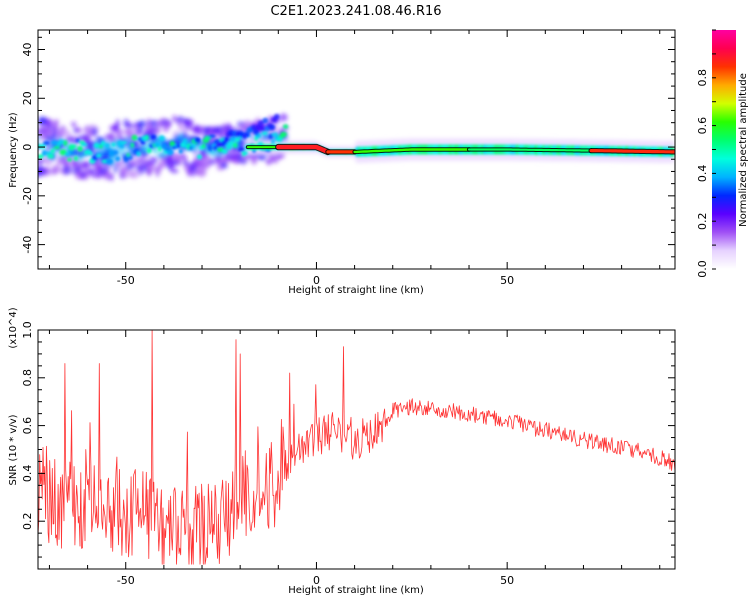  What do you see at coordinates (702, 269) in the screenshot?
I see `colorbar-tick-label: 0.0` at bounding box center [702, 269].